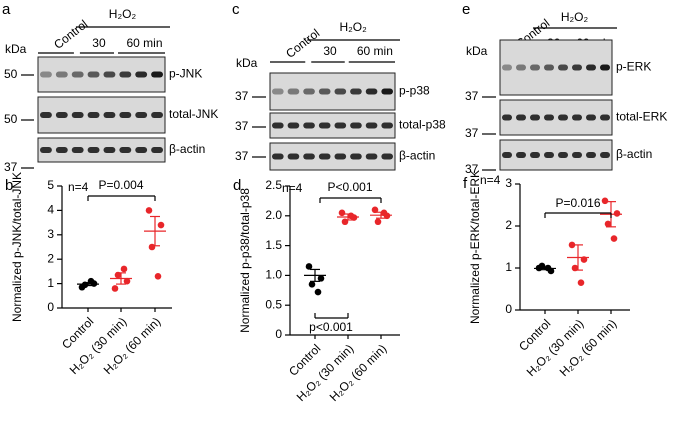 Image resolution: width=685 pixels, height=429 pixels. I want to click on annotation: p<0.001, so click(331, 327).